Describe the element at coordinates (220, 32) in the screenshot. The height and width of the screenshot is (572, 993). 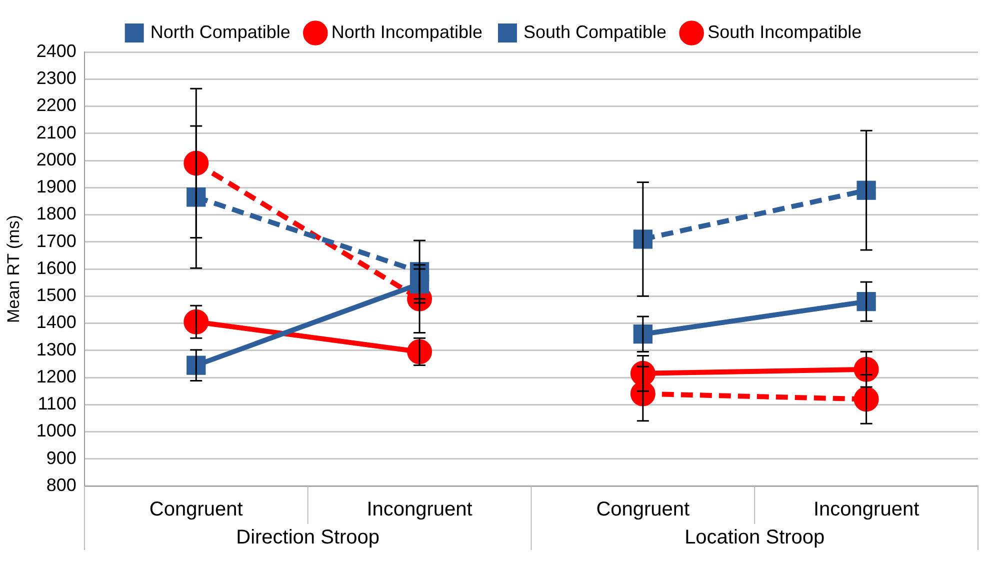
I see `legend-label: North Compatible` at that location.